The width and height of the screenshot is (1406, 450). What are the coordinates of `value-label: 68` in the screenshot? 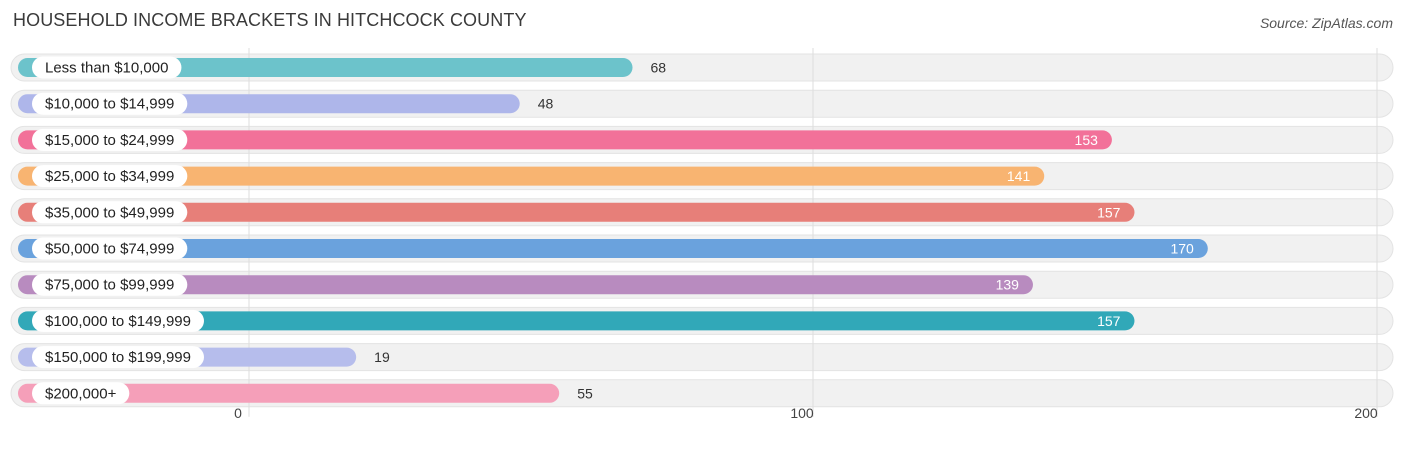 It's located at (659, 68).